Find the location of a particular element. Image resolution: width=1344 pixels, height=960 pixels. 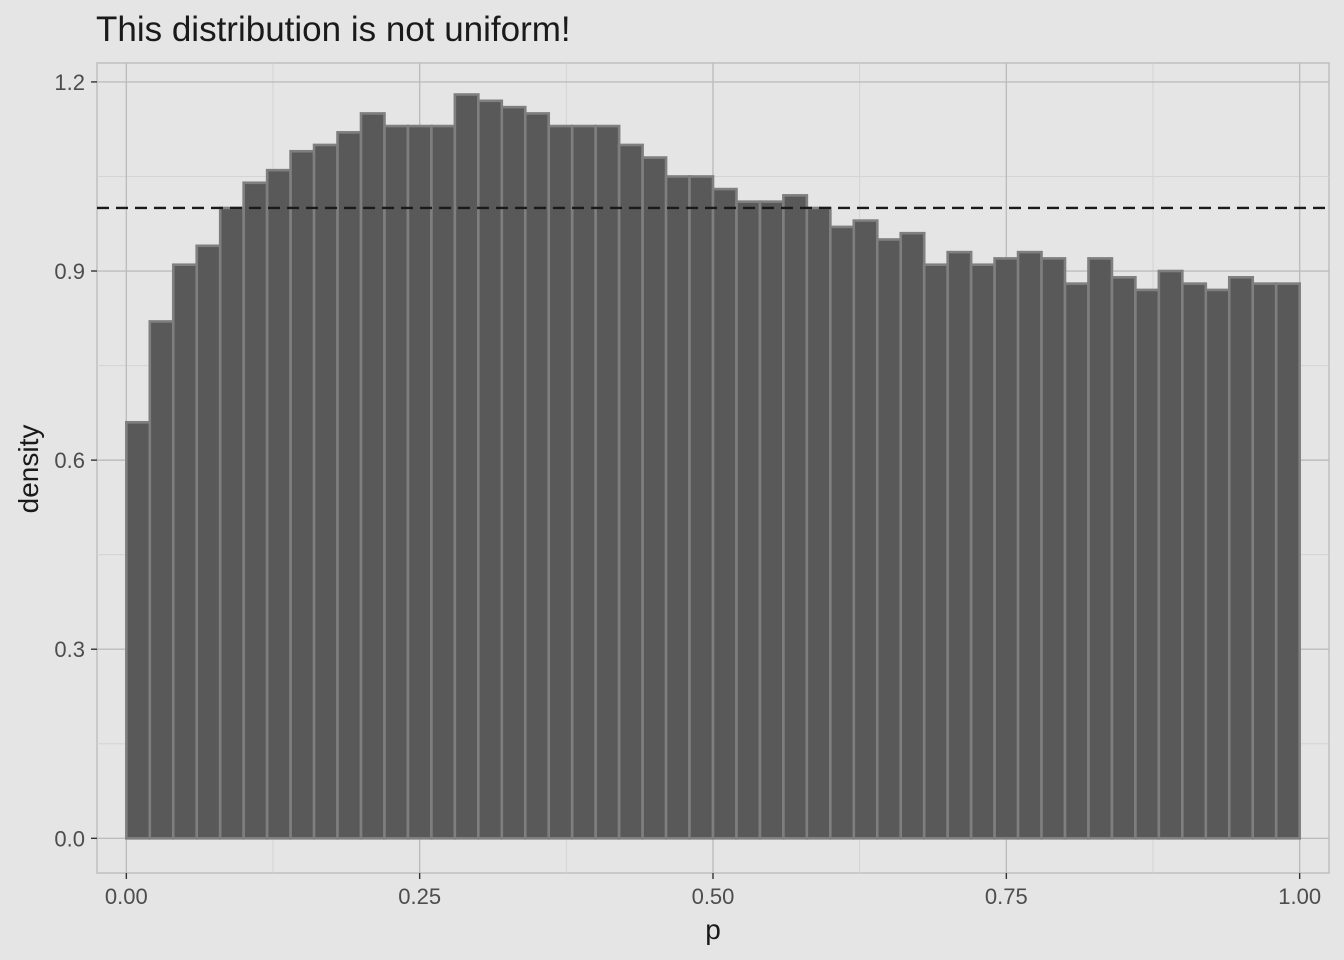

x-tick-label: 0.75 is located at coordinates (1006, 896).